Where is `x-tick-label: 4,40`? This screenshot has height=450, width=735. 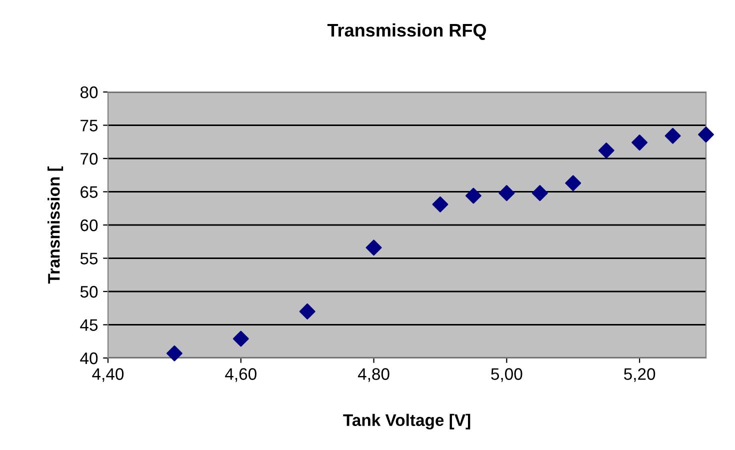 x-tick-label: 4,40 is located at coordinates (108, 375).